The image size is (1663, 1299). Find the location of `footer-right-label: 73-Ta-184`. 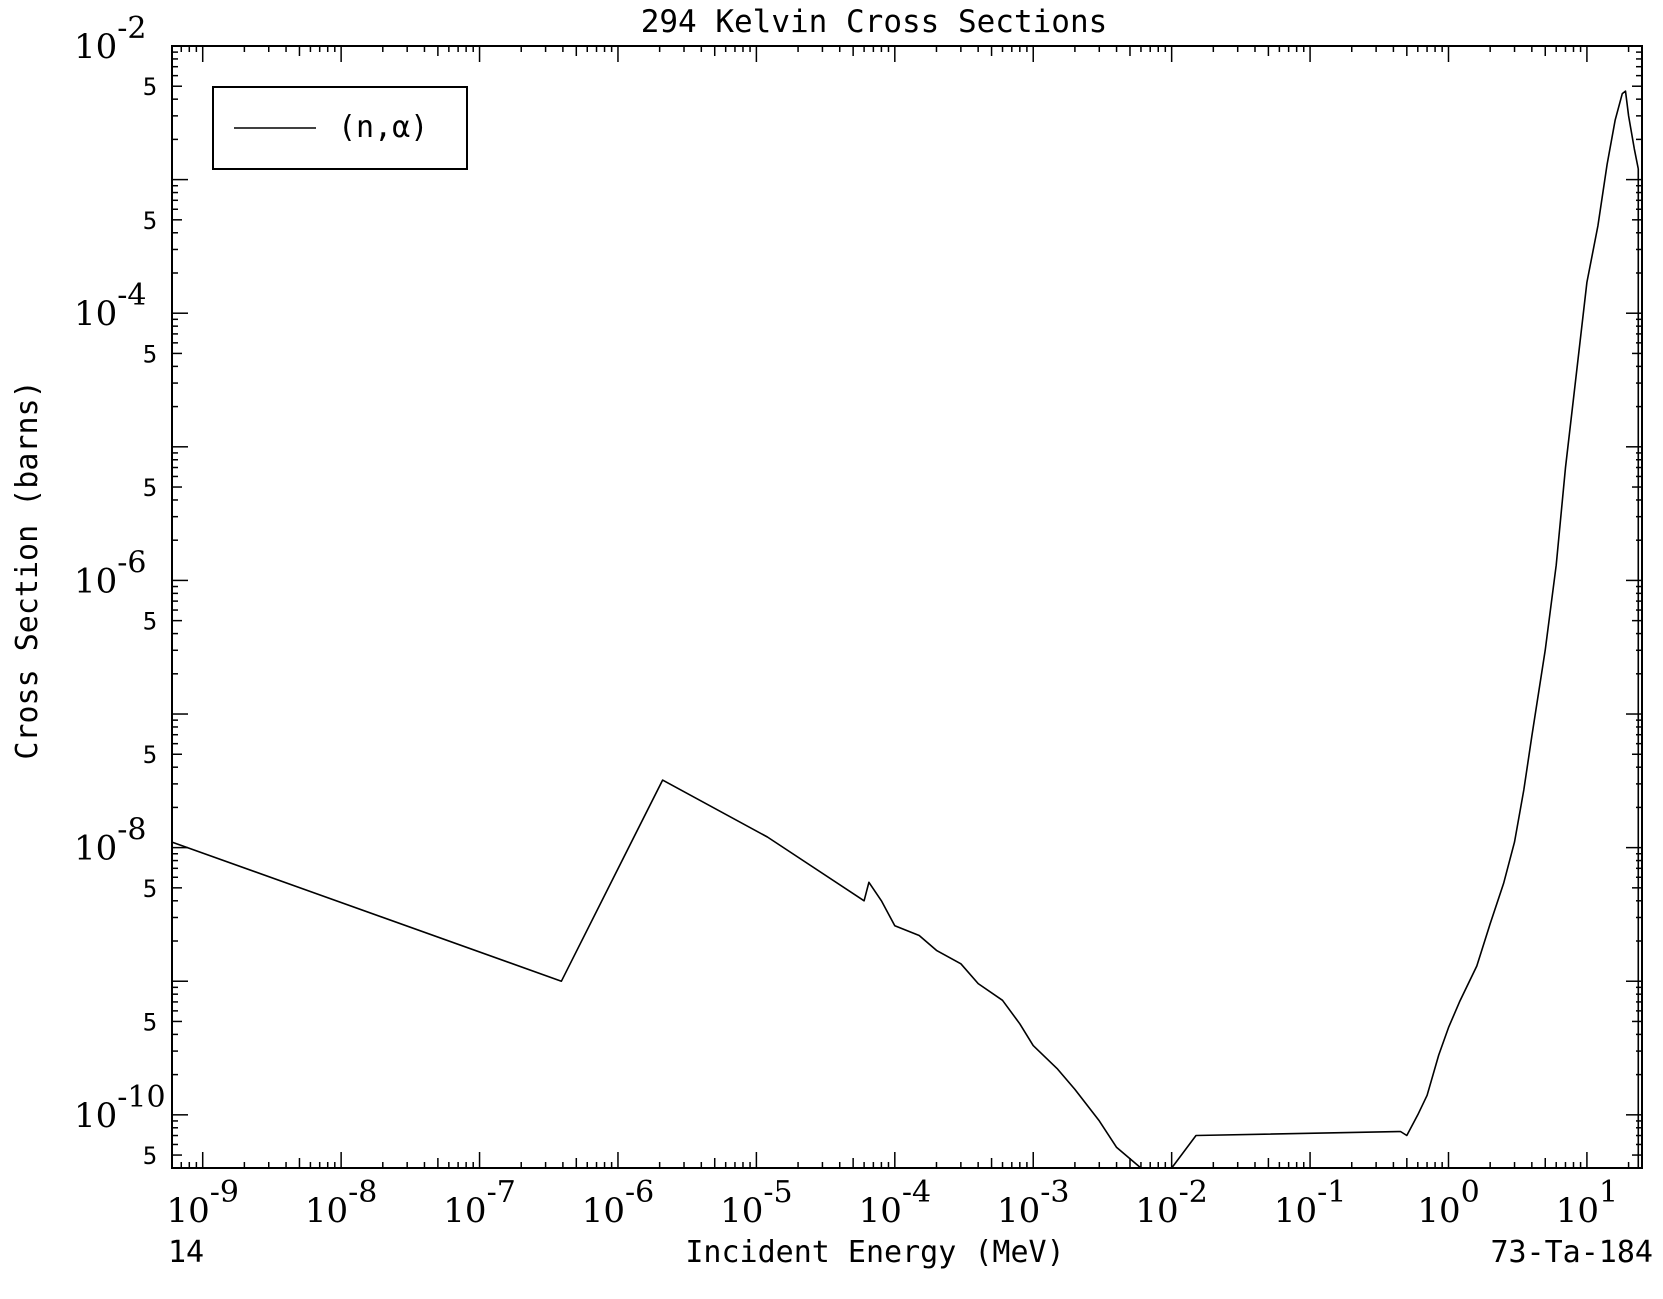

footer-right-label: 73-Ta-184 is located at coordinates (1571, 1252).